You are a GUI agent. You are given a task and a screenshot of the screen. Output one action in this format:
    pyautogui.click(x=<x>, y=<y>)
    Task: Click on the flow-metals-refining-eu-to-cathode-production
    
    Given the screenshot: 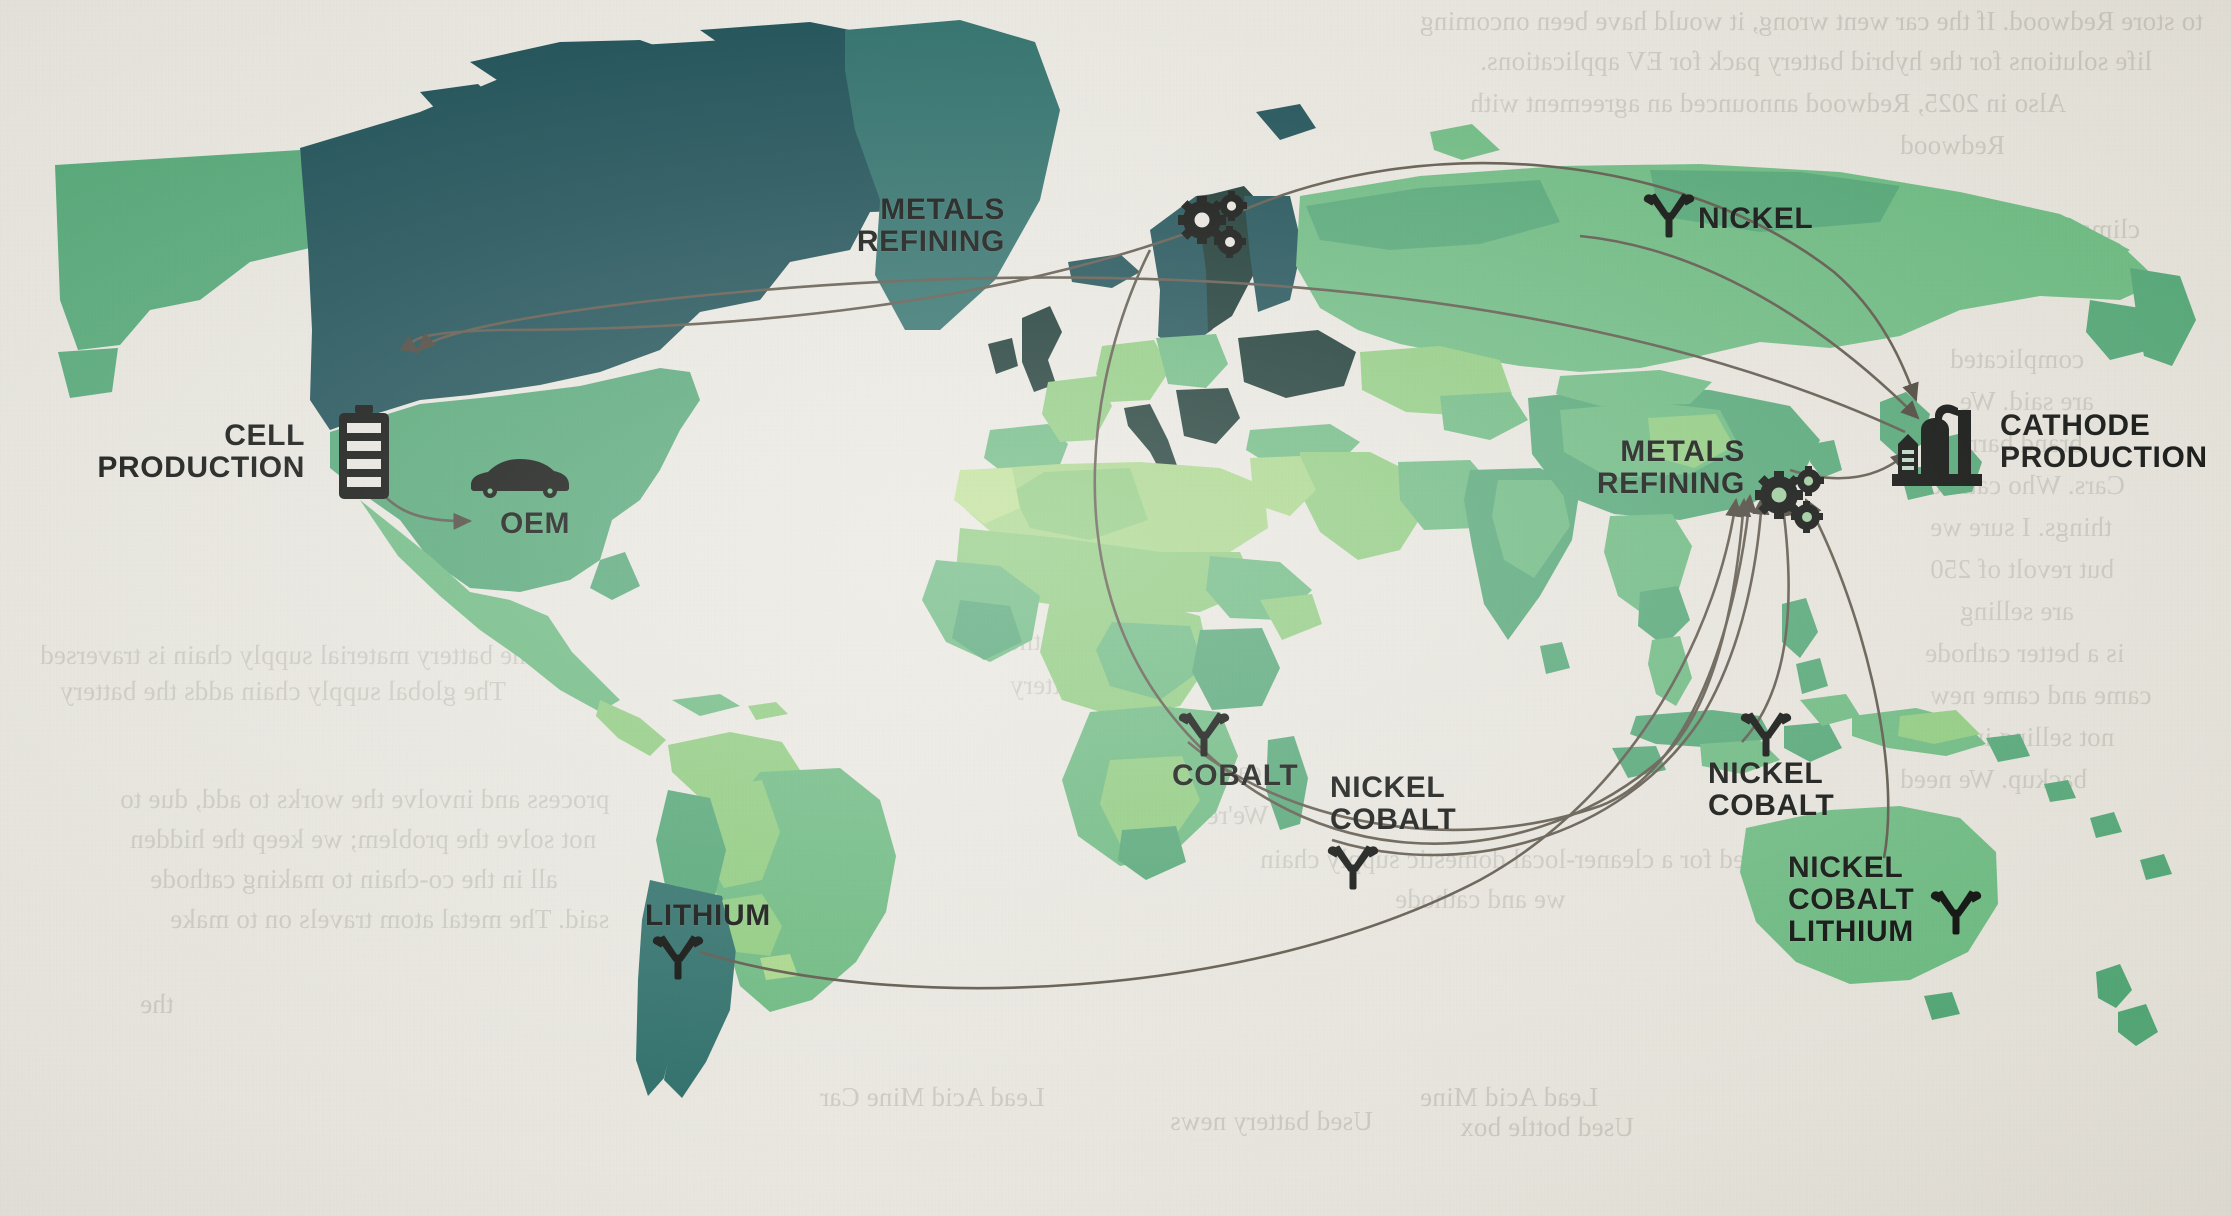 What is the action you would take?
    pyautogui.click(x=1574, y=282)
    